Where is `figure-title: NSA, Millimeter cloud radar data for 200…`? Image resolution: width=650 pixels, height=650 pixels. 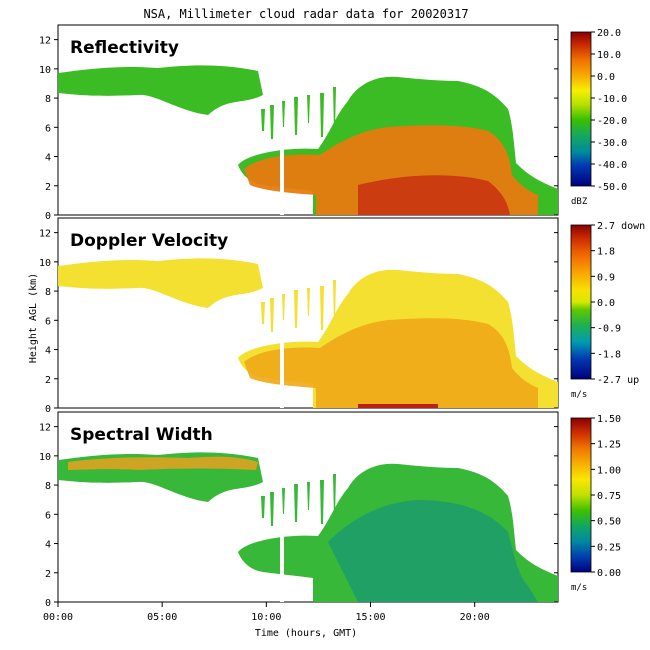 figure-title: NSA, Millimeter cloud radar data for 200… is located at coordinates (305, 14).